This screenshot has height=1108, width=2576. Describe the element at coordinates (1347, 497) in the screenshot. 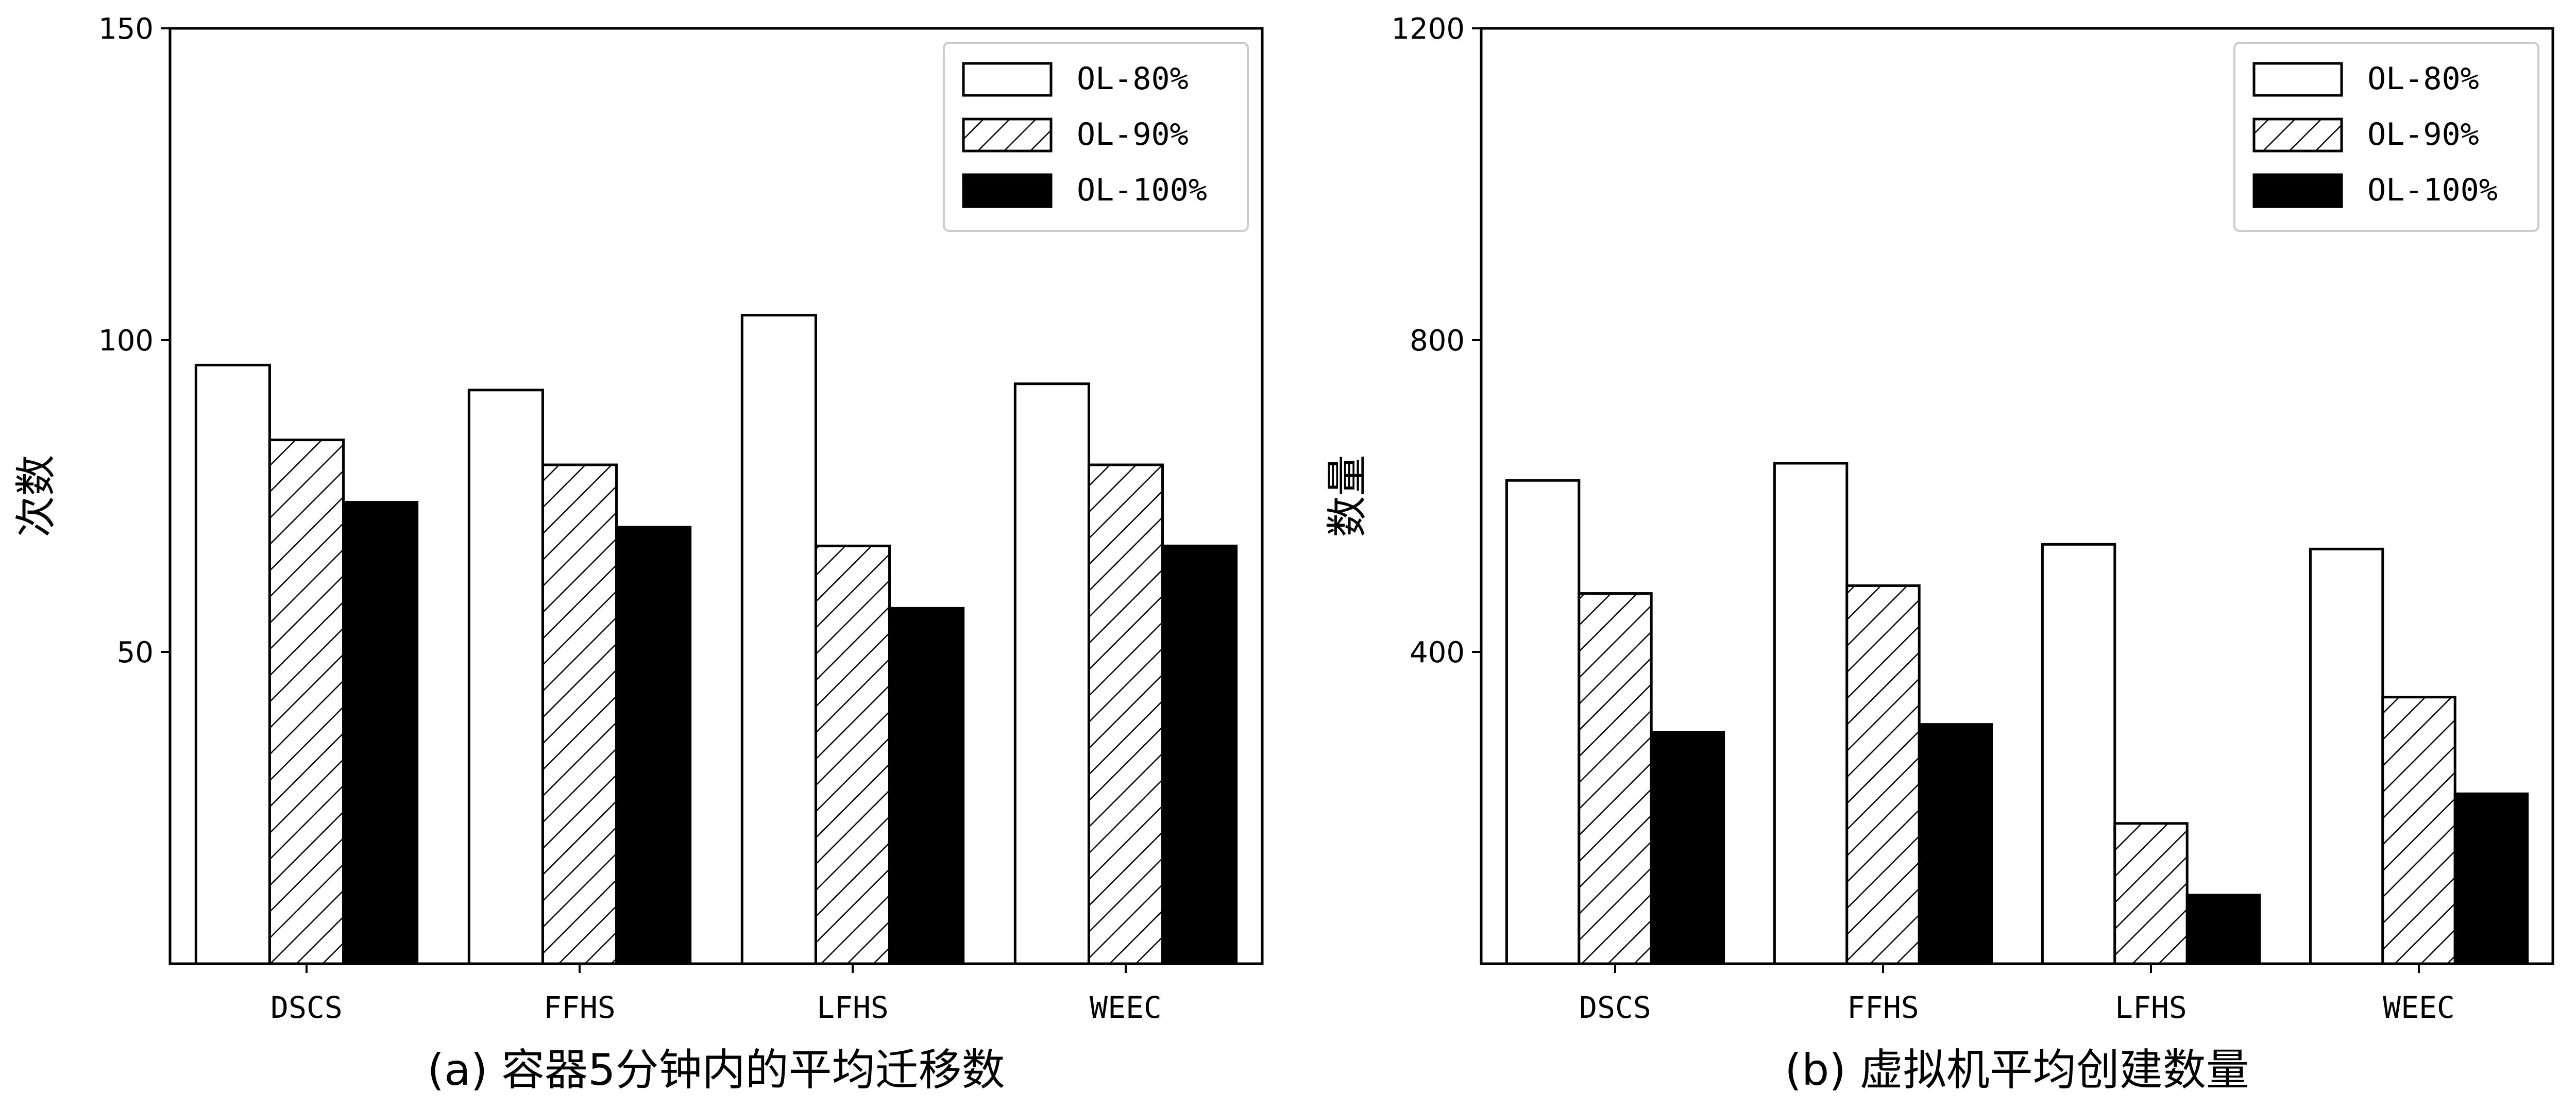

I see `y-axis-title-b: 数量` at that location.